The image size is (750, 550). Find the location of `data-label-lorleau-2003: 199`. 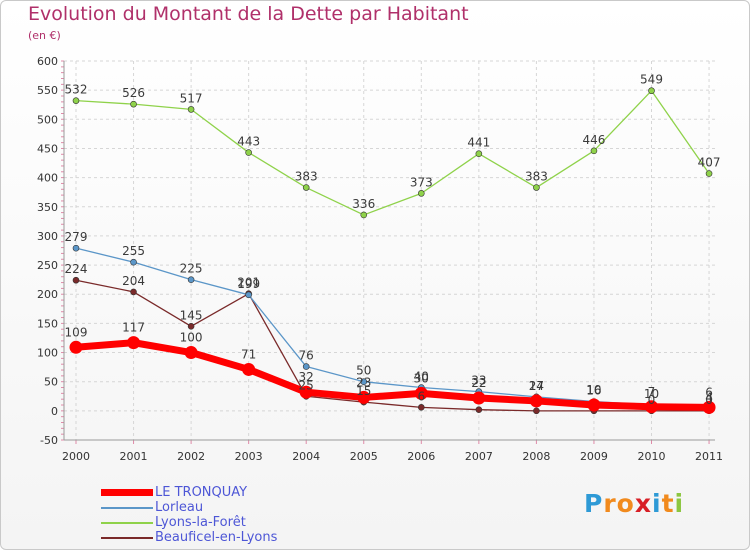

data-label-lorleau-2003: 199 is located at coordinates (248, 284).